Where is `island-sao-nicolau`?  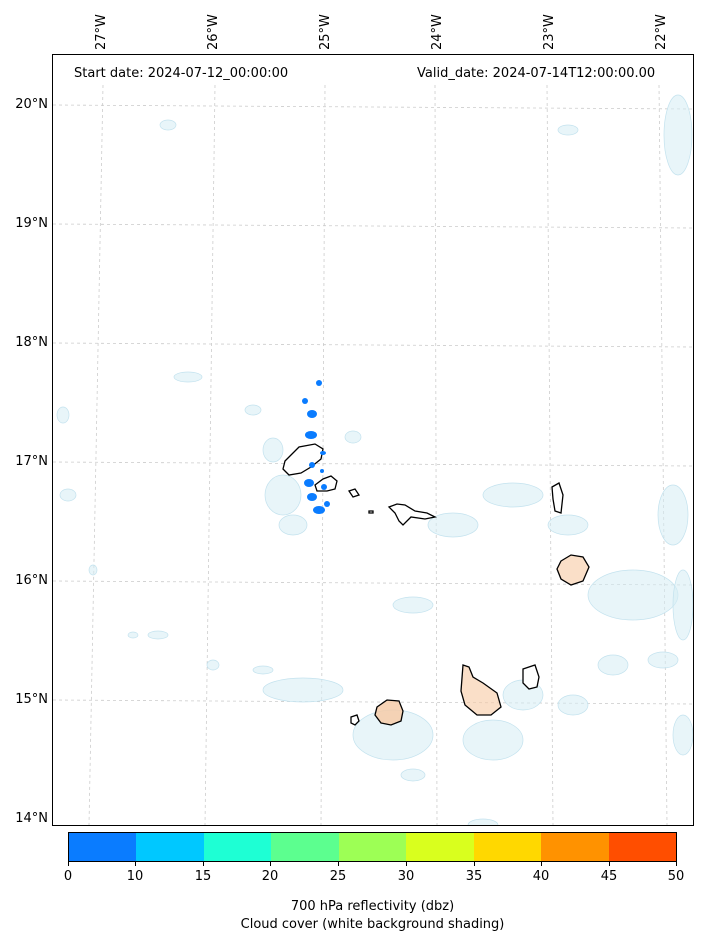
island-sao-nicolau is located at coordinates (412, 514).